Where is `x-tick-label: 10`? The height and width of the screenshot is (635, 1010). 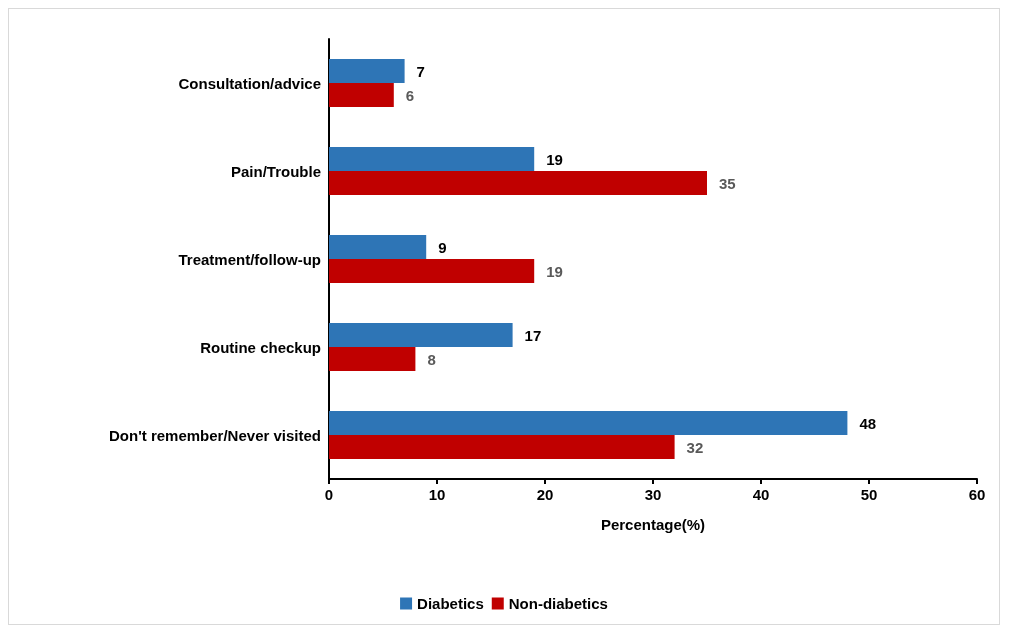
x-tick-label: 10 is located at coordinates (437, 494).